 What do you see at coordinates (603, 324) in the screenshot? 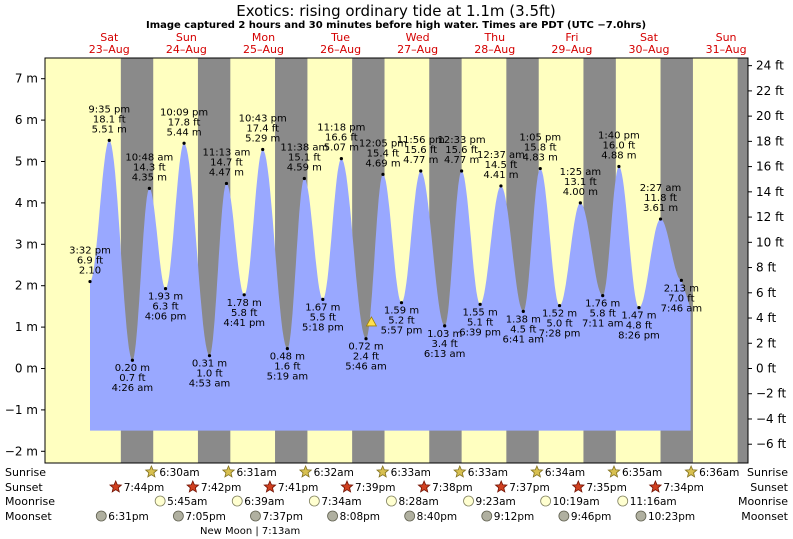
I see `tide-time-label: 7:11 am` at bounding box center [603, 324].